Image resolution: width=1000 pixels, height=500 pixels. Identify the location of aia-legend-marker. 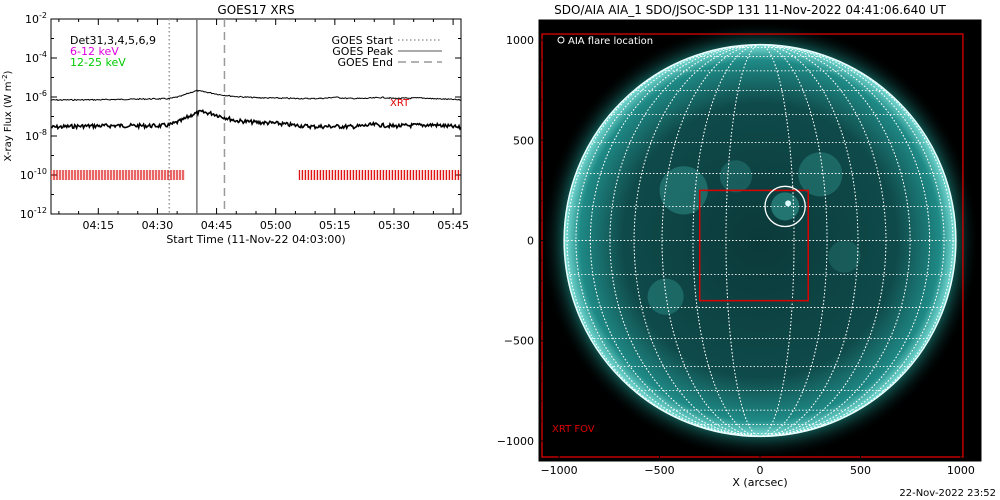
(561, 40).